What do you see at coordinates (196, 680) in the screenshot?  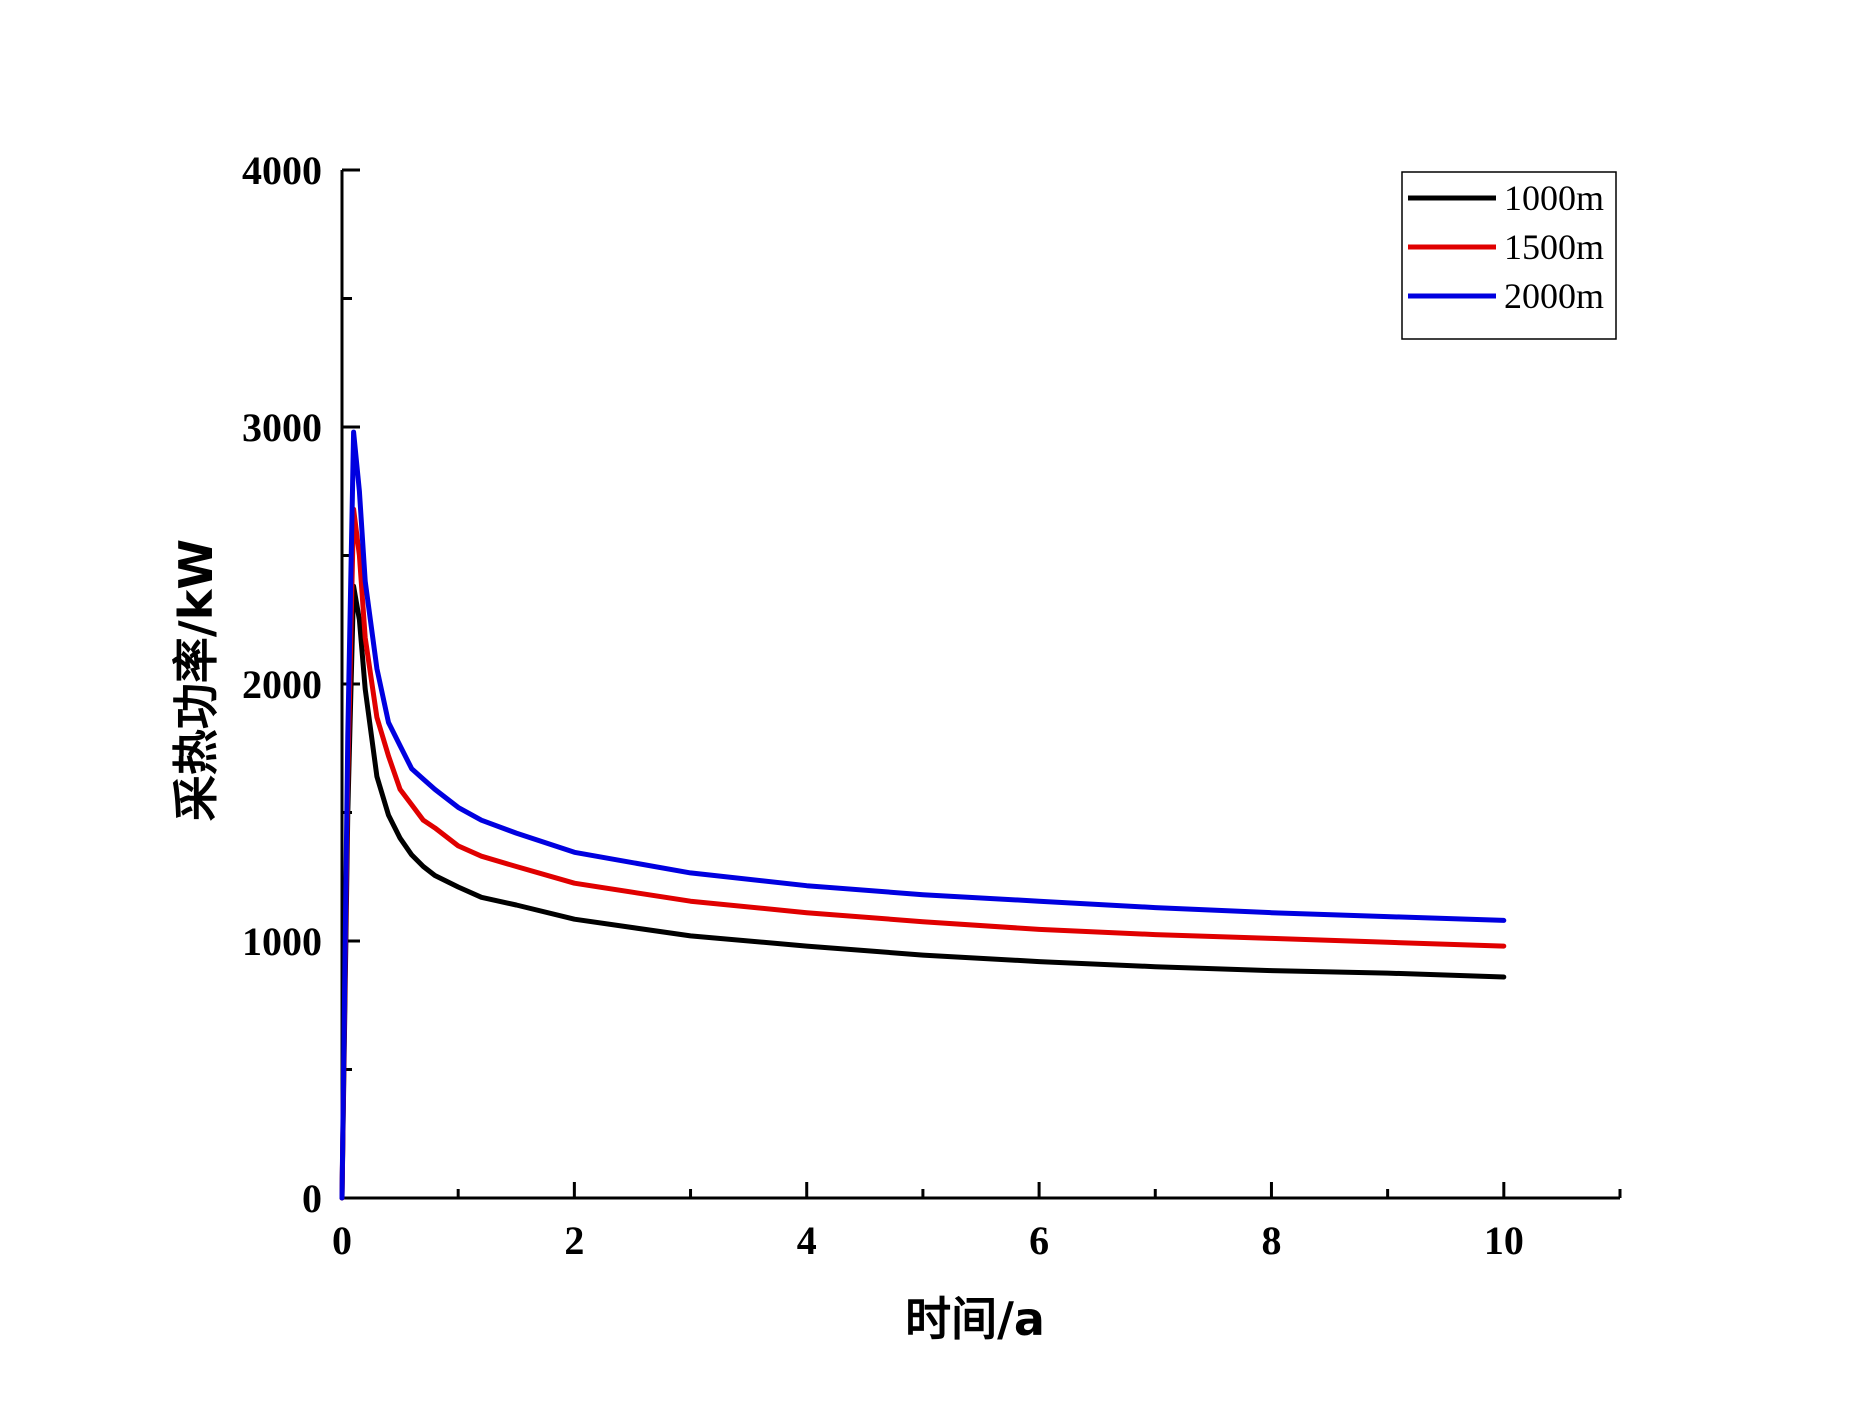 I see `y-axis-title: 采热功率/kW` at bounding box center [196, 680].